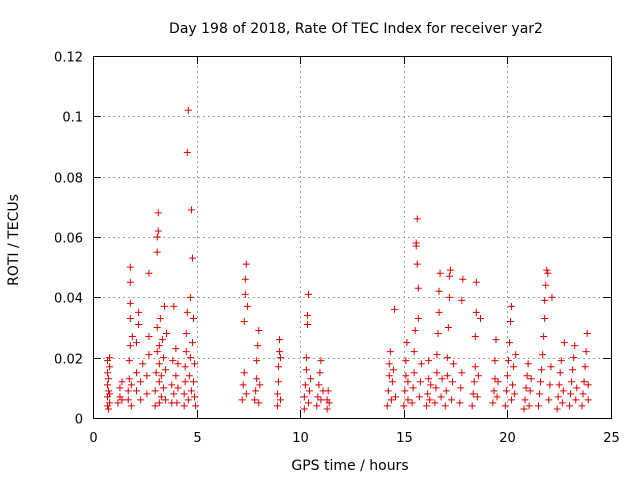  Describe the element at coordinates (507, 438) in the screenshot. I see `x-tick-label: 20` at that location.